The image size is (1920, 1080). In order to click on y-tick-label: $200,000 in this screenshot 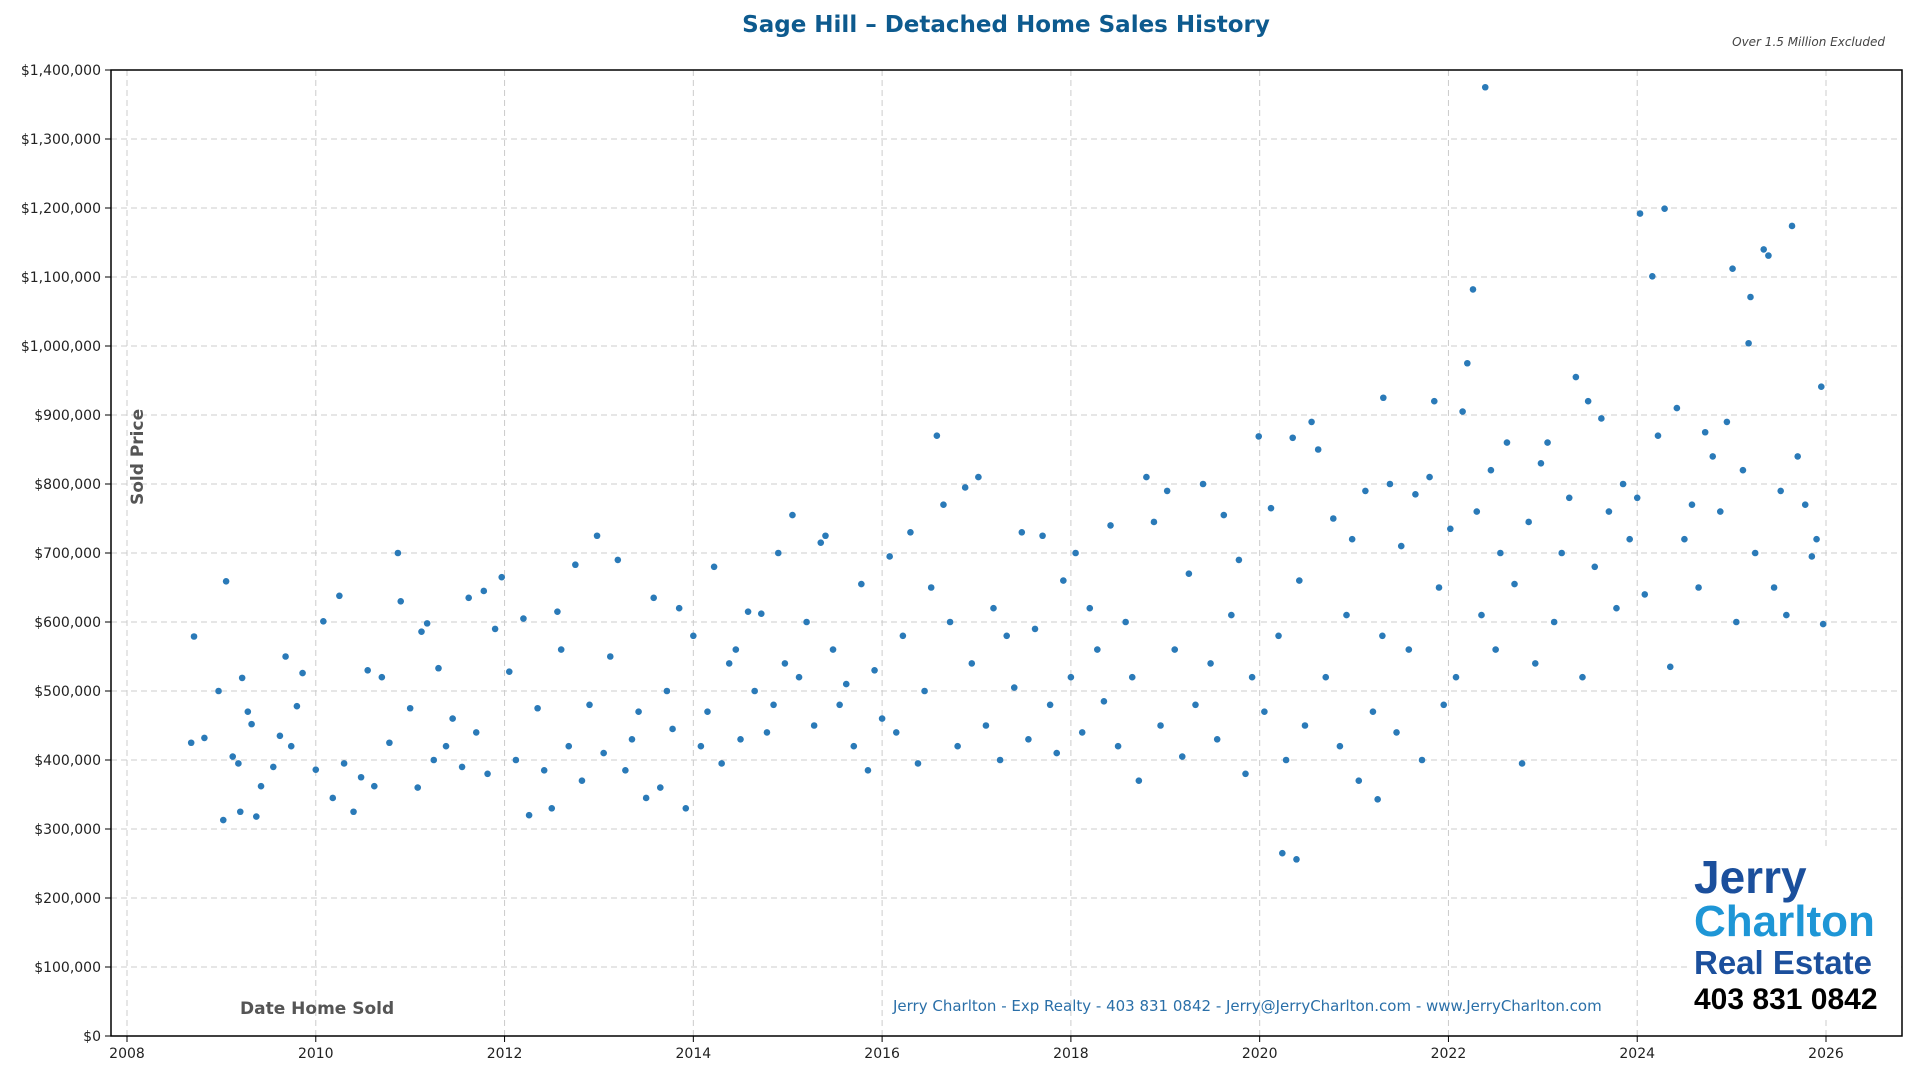, I will do `click(67, 899)`.